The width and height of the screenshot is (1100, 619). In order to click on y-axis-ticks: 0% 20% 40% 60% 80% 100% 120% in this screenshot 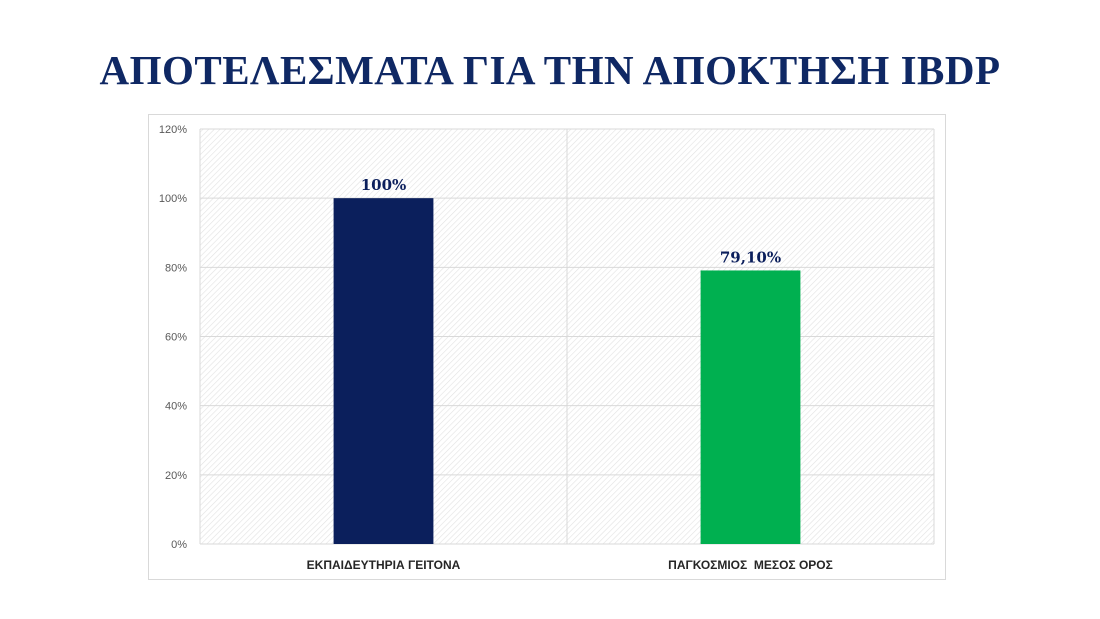, I will do `click(173, 337)`.